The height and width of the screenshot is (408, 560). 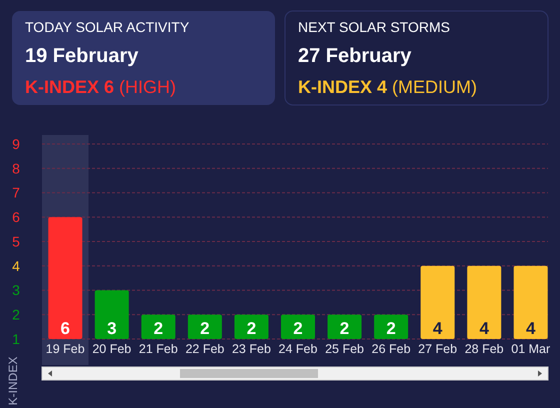 I want to click on text: 27 February, so click(x=355, y=56).